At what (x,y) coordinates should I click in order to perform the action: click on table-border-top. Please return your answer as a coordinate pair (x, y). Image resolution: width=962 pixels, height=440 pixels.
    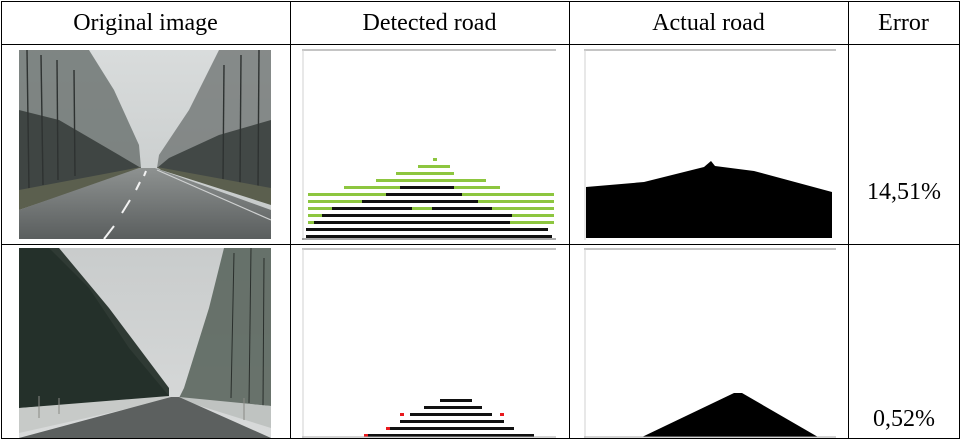
    Looking at the image, I should click on (480, 1).